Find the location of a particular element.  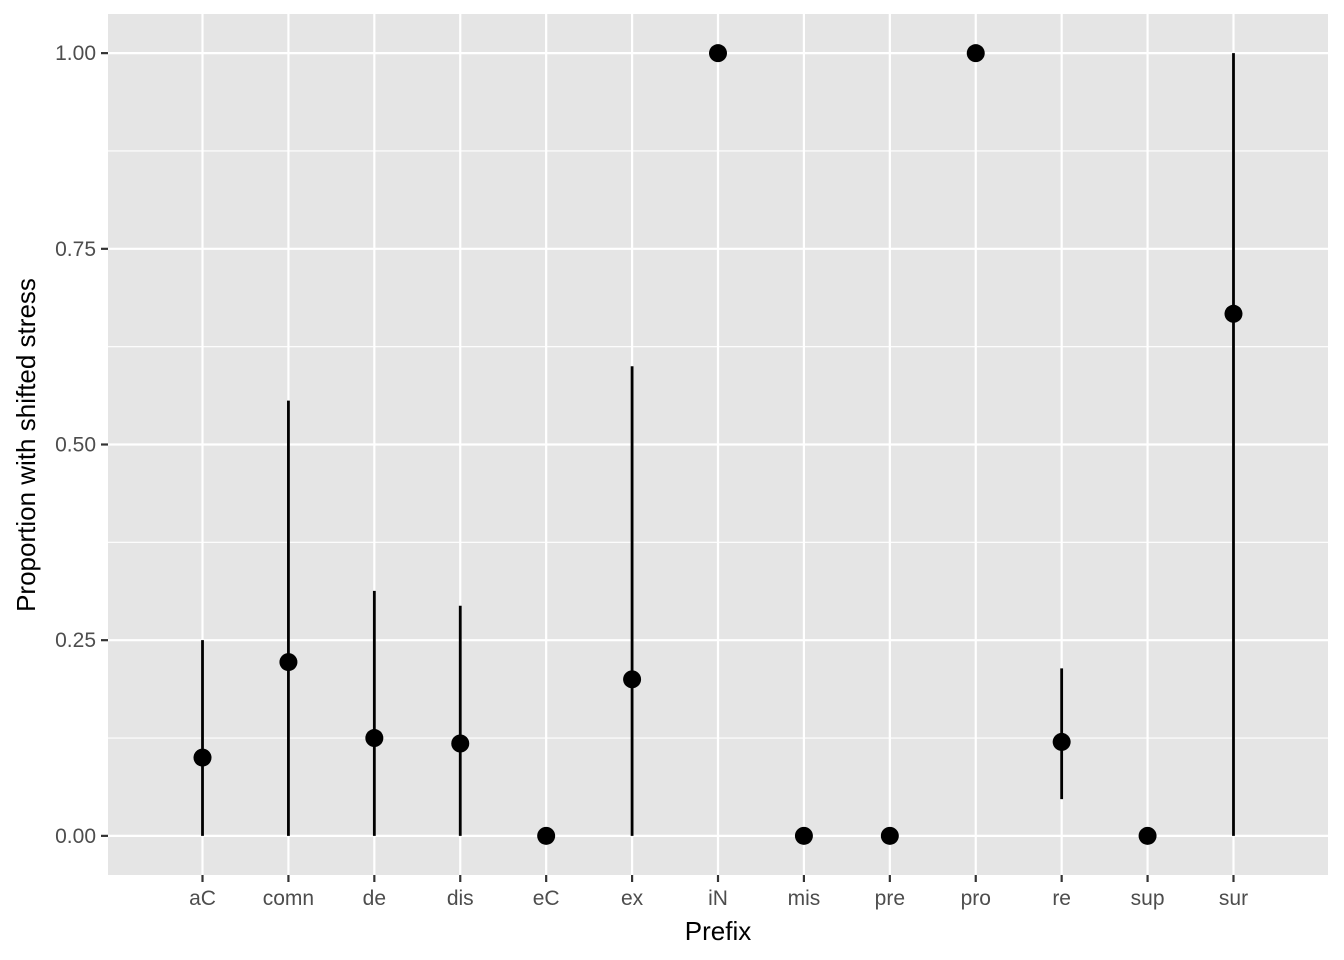

x-tick-label: re is located at coordinates (1061, 898).